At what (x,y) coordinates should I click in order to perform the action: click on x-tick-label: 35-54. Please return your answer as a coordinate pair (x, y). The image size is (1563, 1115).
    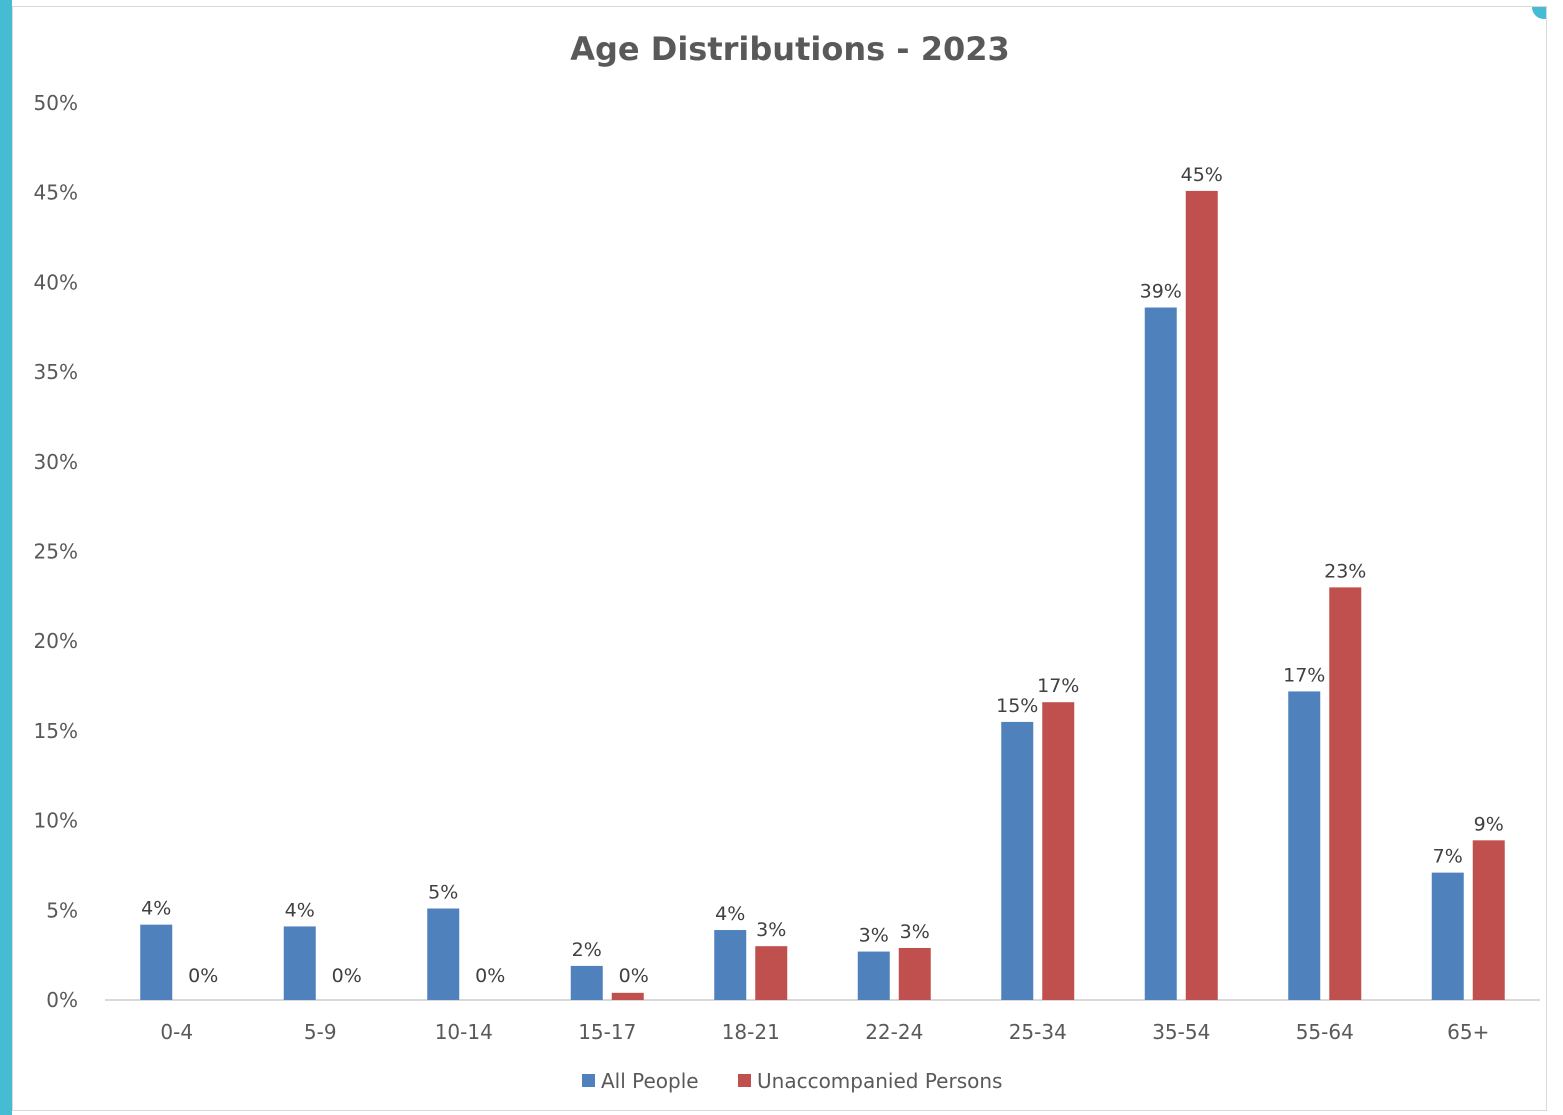
    Looking at the image, I should click on (1181, 1032).